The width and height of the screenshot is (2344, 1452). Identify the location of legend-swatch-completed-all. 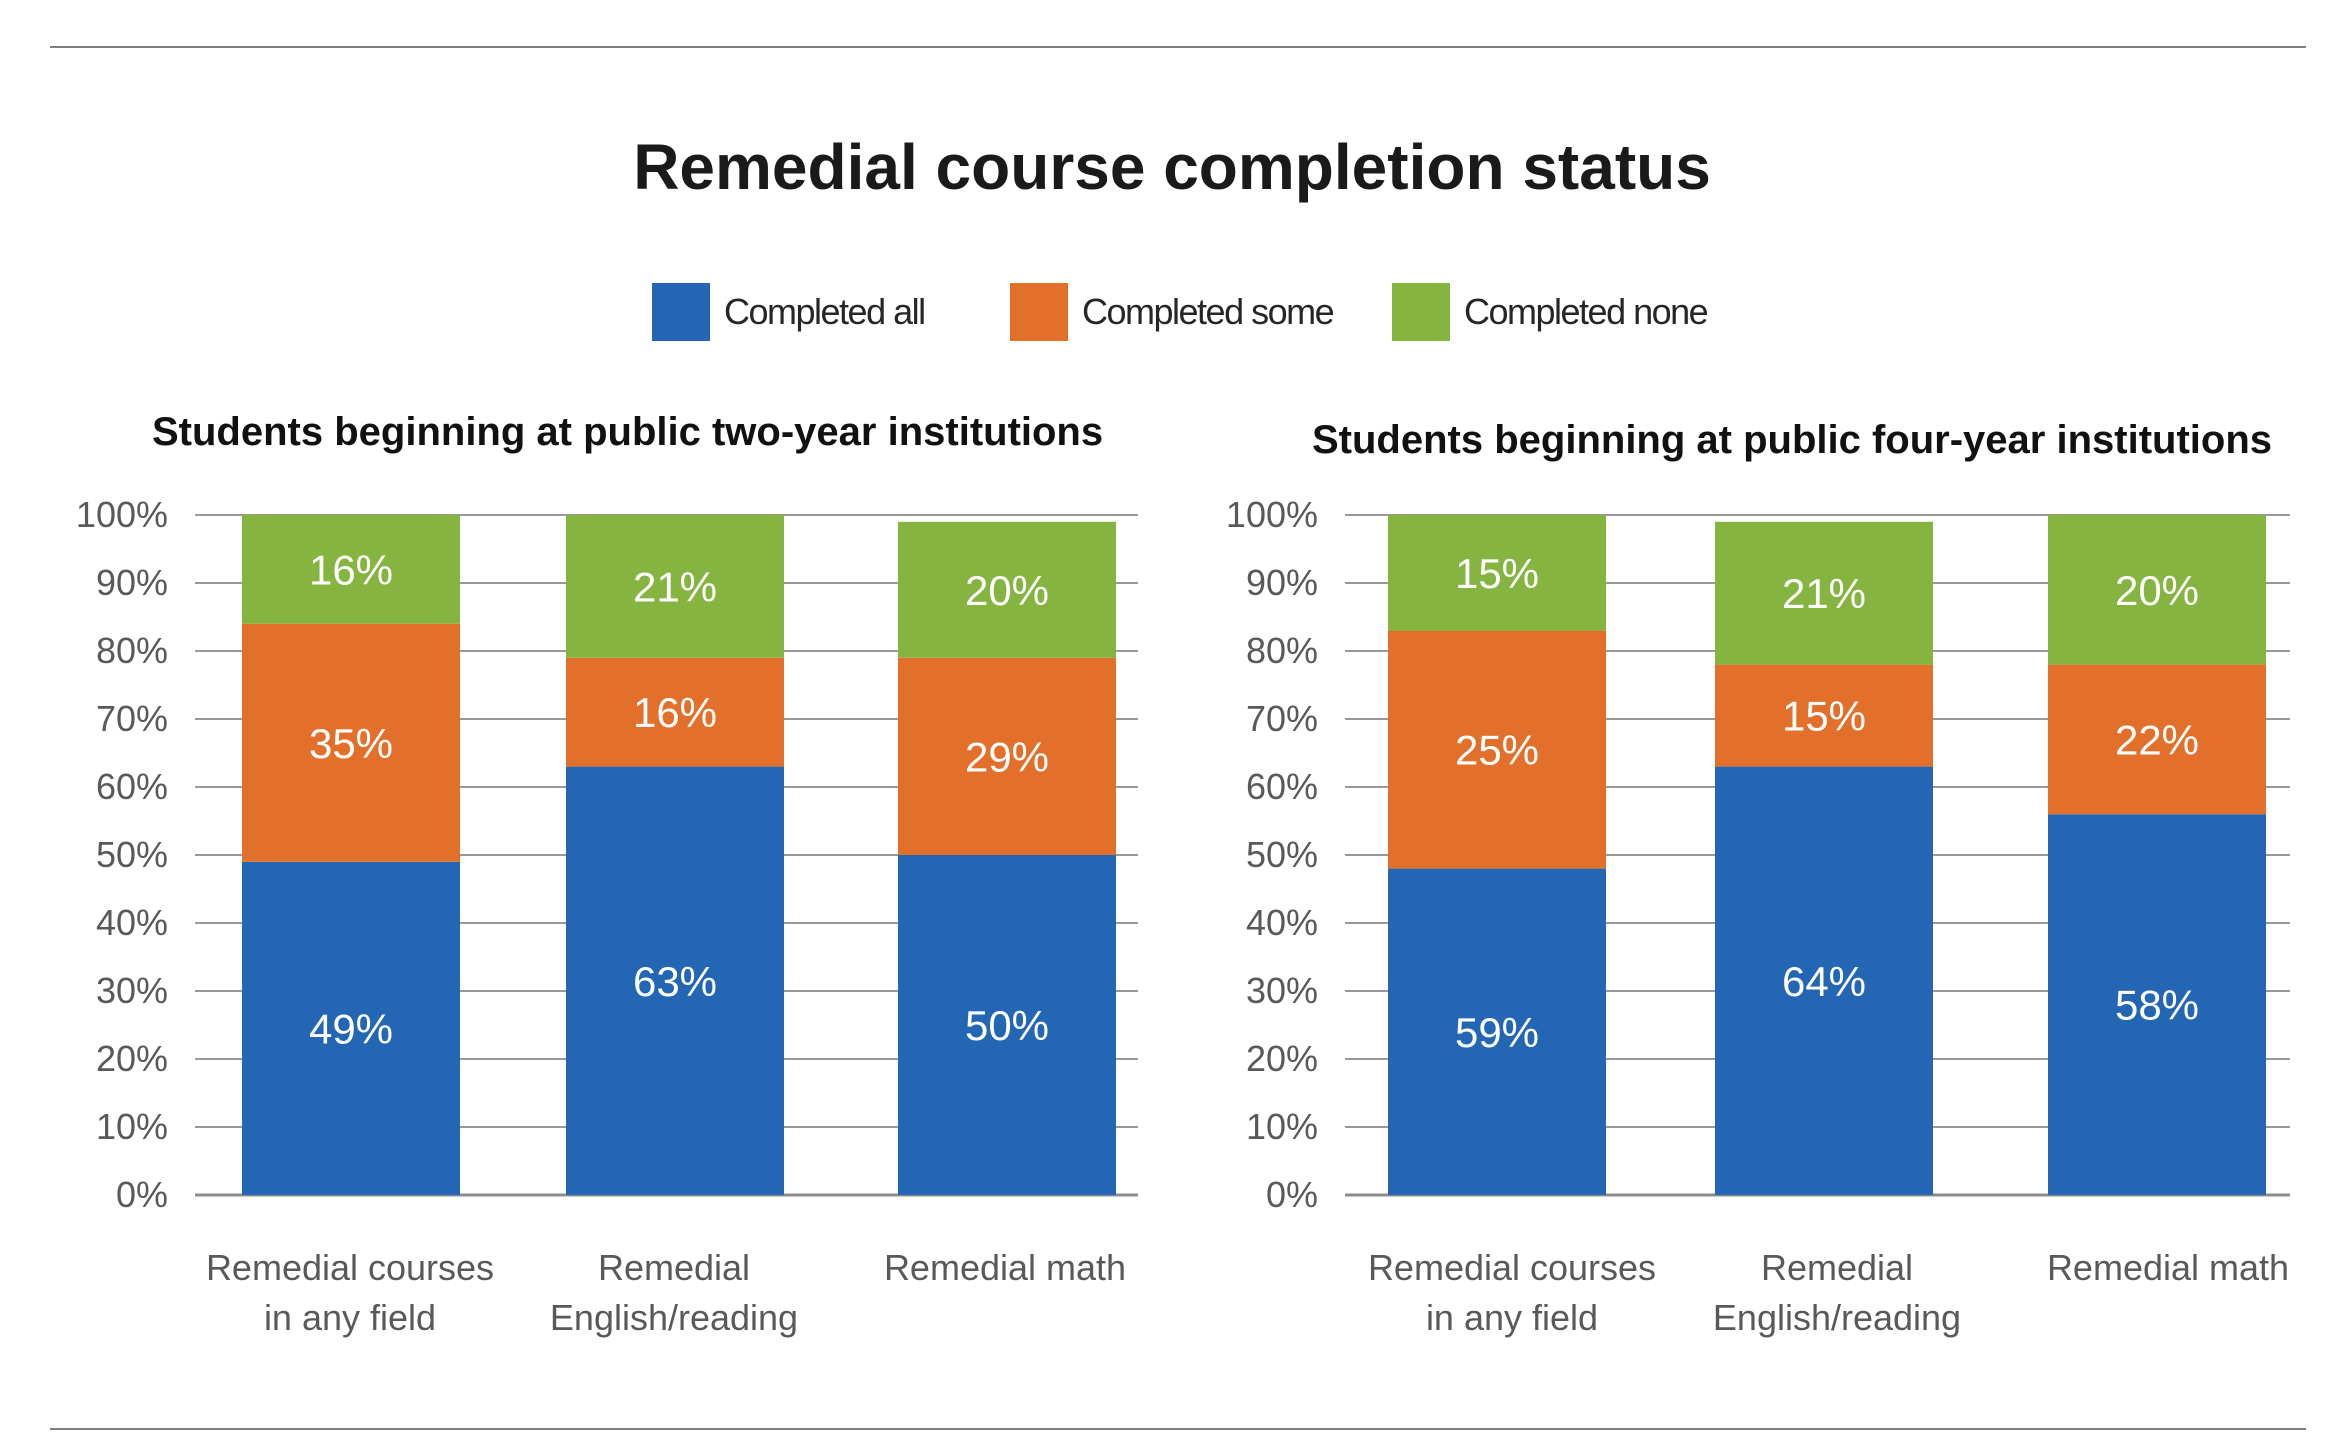
(681, 312).